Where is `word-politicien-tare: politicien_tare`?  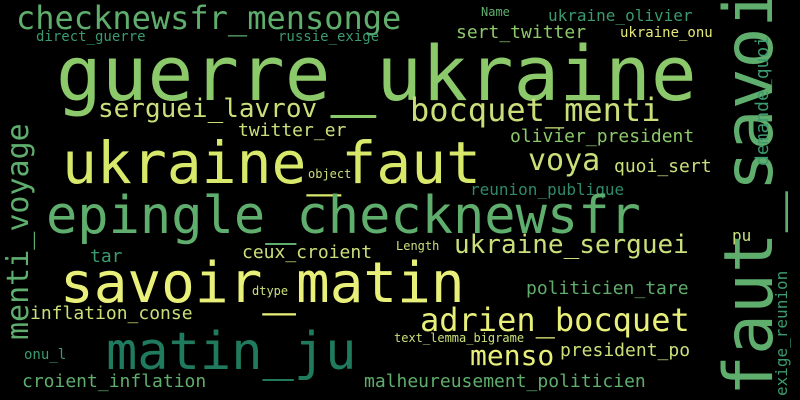 word-politicien-tare: politicien_tare is located at coordinates (607, 288).